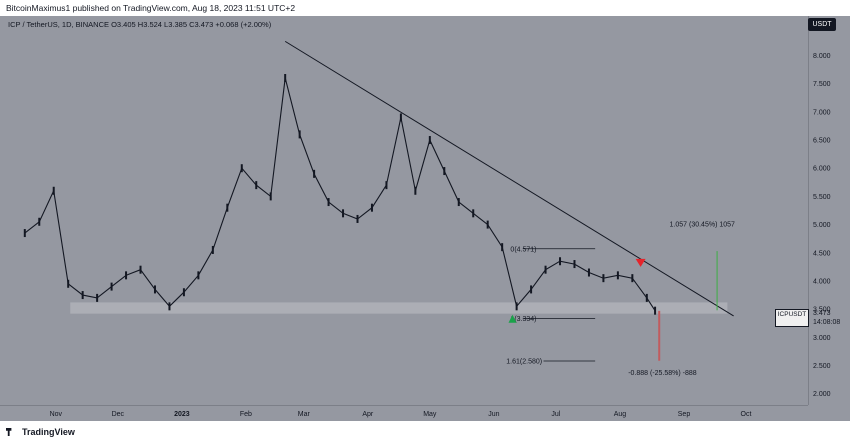 This screenshot has width=850, height=443. What do you see at coordinates (9, 432) in the screenshot?
I see `tradingview-logo-icon` at bounding box center [9, 432].